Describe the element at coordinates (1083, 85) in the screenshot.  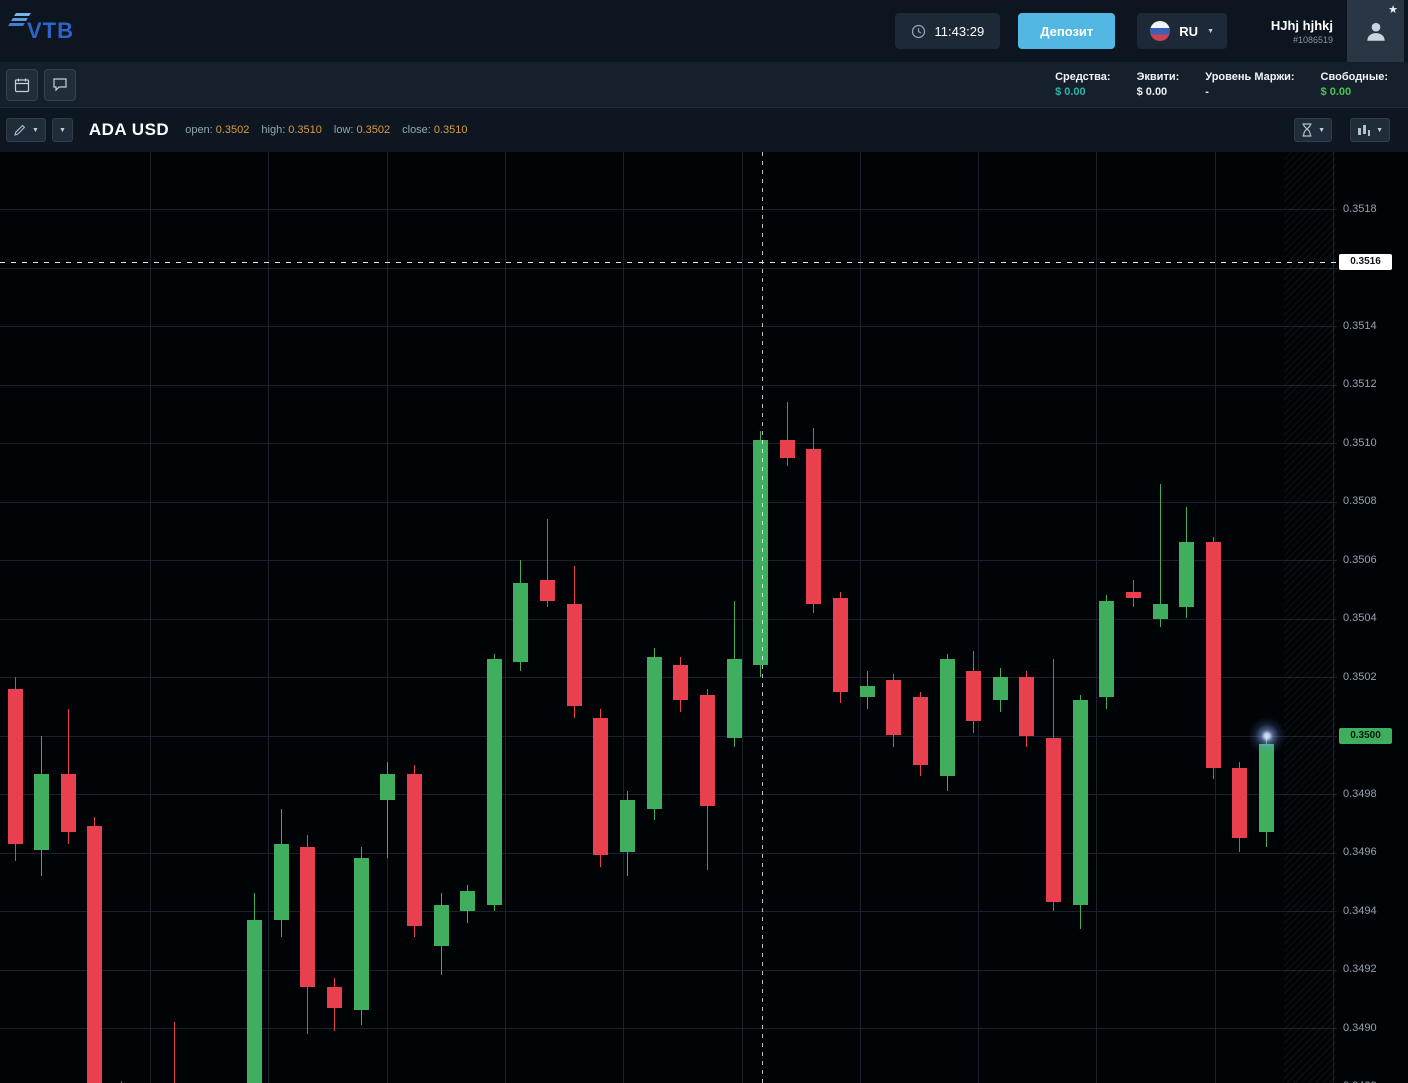
I see `stat-funds: Средства: $ 0.00` at that location.